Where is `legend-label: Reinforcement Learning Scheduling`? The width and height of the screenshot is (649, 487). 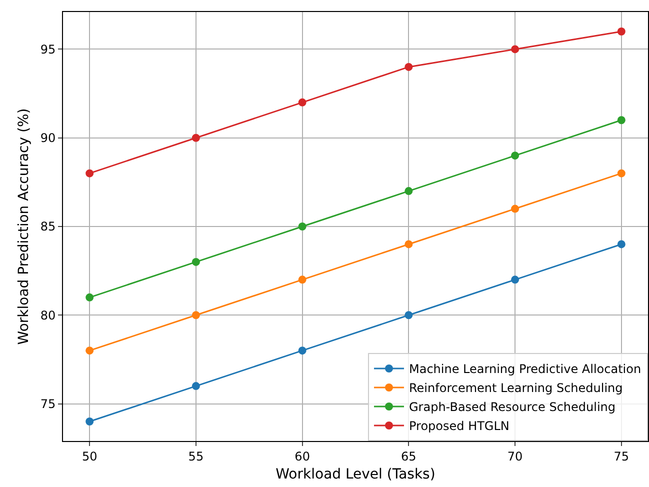 legend-label: Reinforcement Learning Scheduling is located at coordinates (516, 388).